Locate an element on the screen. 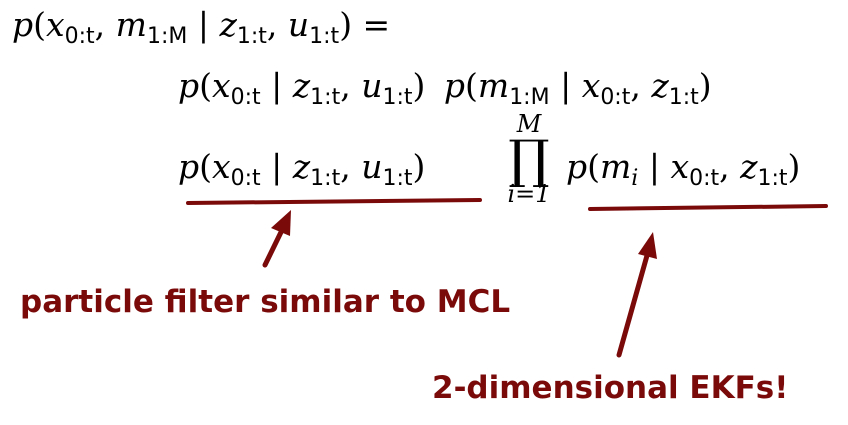 The width and height of the screenshot is (848, 425). arrow-right-head is located at coordinates (647, 245).